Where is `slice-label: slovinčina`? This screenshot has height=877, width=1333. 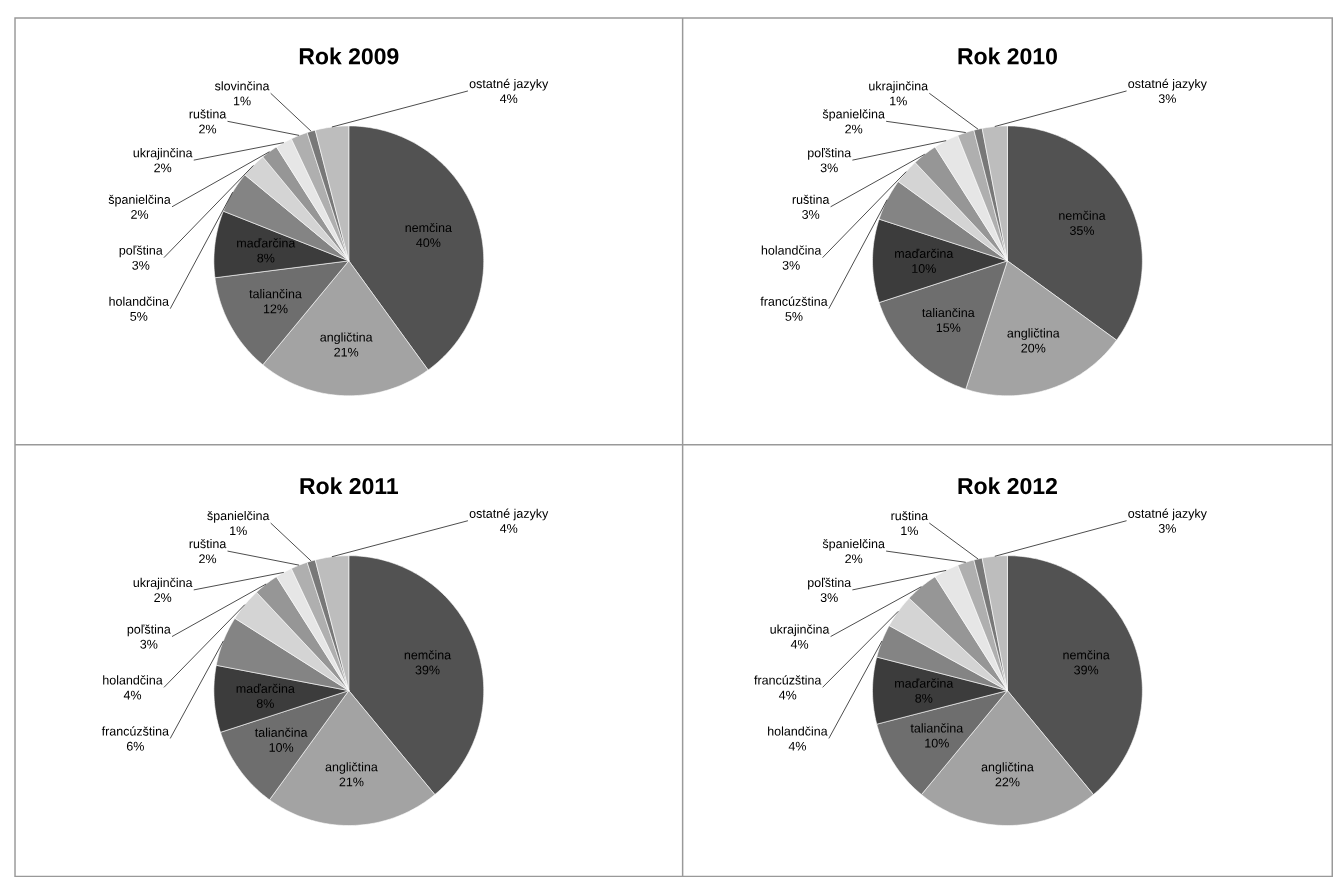
slice-label: slovinčina is located at coordinates (242, 86).